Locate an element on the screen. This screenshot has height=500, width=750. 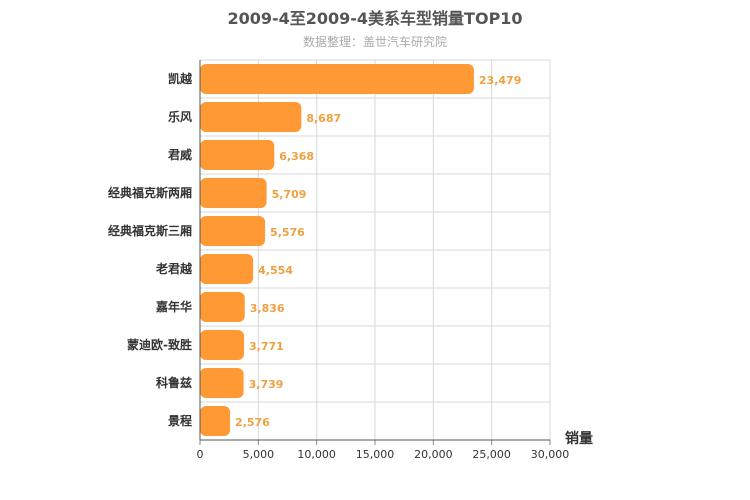
category-label: 嘉年华 is located at coordinates (173, 306).